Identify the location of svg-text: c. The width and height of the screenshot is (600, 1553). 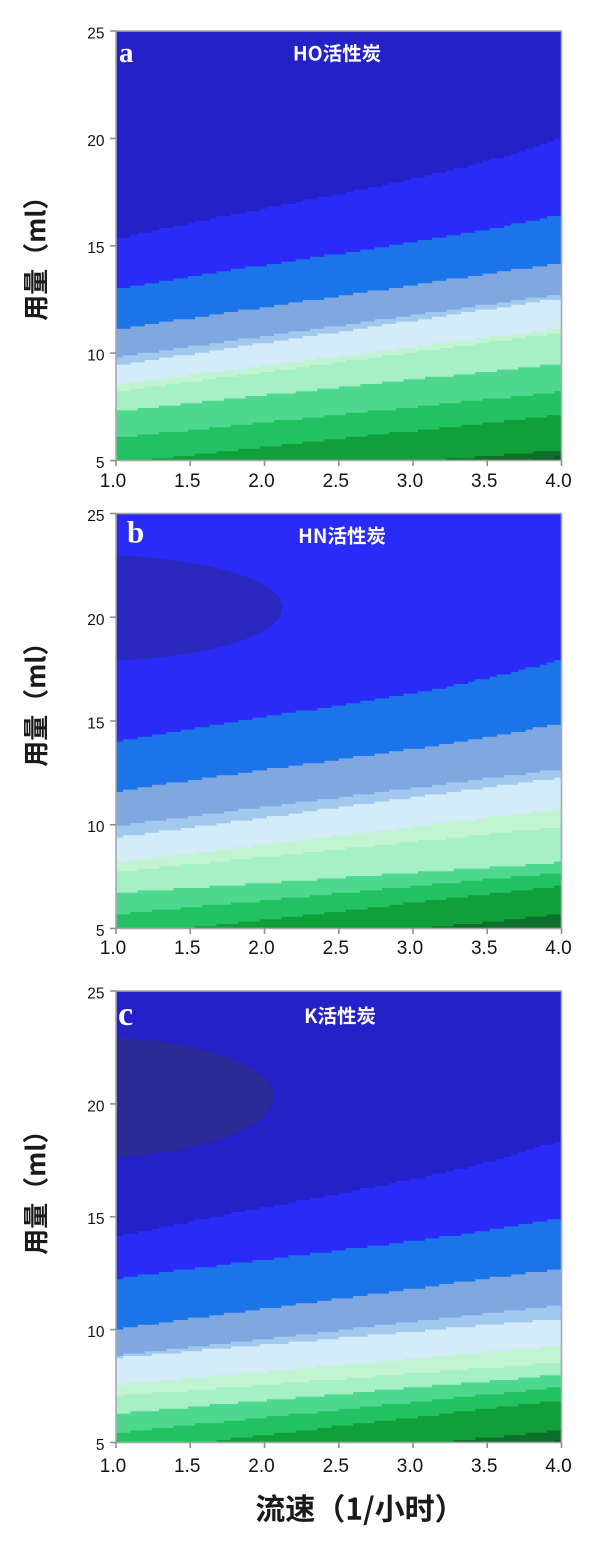
(125, 1014).